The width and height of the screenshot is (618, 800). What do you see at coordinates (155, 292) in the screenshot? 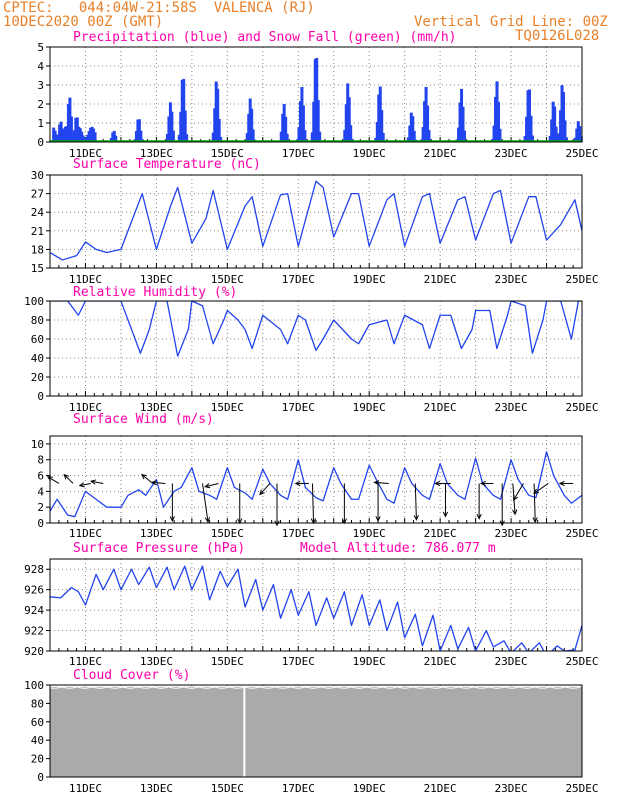
I see `panel-title: Relative Humidity (%)` at bounding box center [155, 292].